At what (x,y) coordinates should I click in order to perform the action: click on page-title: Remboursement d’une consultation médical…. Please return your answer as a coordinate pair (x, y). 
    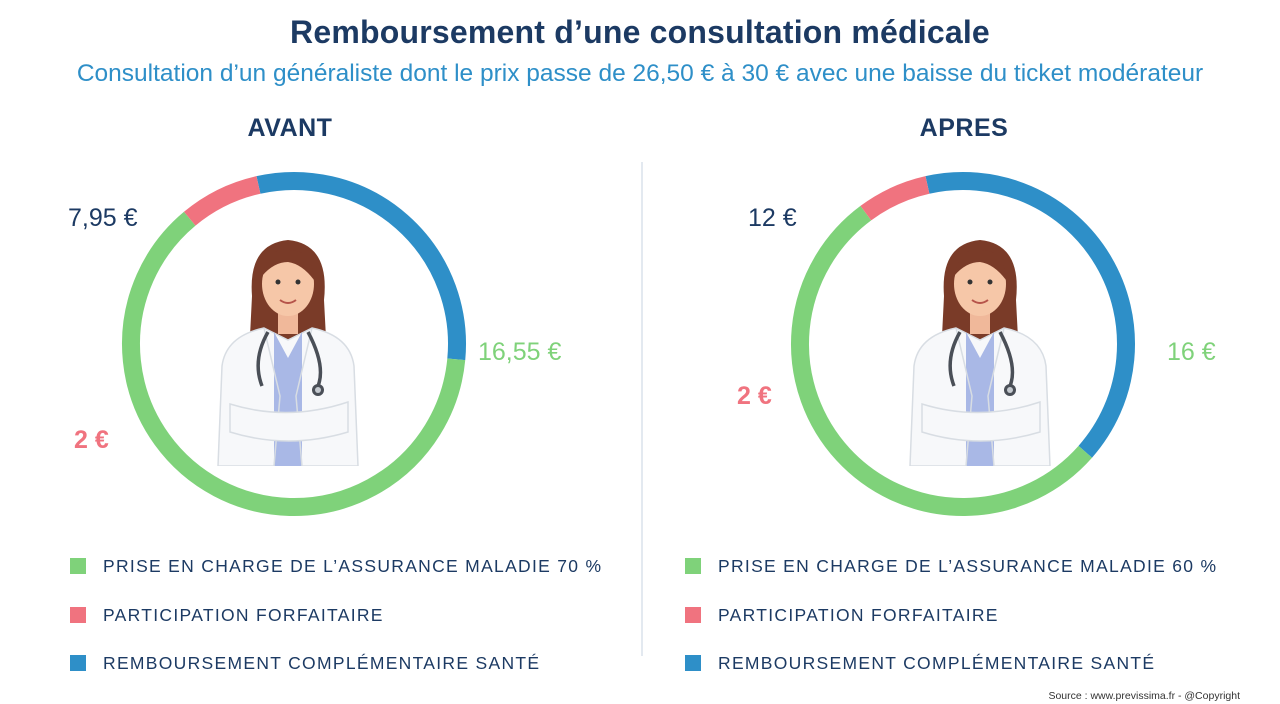
    Looking at the image, I should click on (640, 32).